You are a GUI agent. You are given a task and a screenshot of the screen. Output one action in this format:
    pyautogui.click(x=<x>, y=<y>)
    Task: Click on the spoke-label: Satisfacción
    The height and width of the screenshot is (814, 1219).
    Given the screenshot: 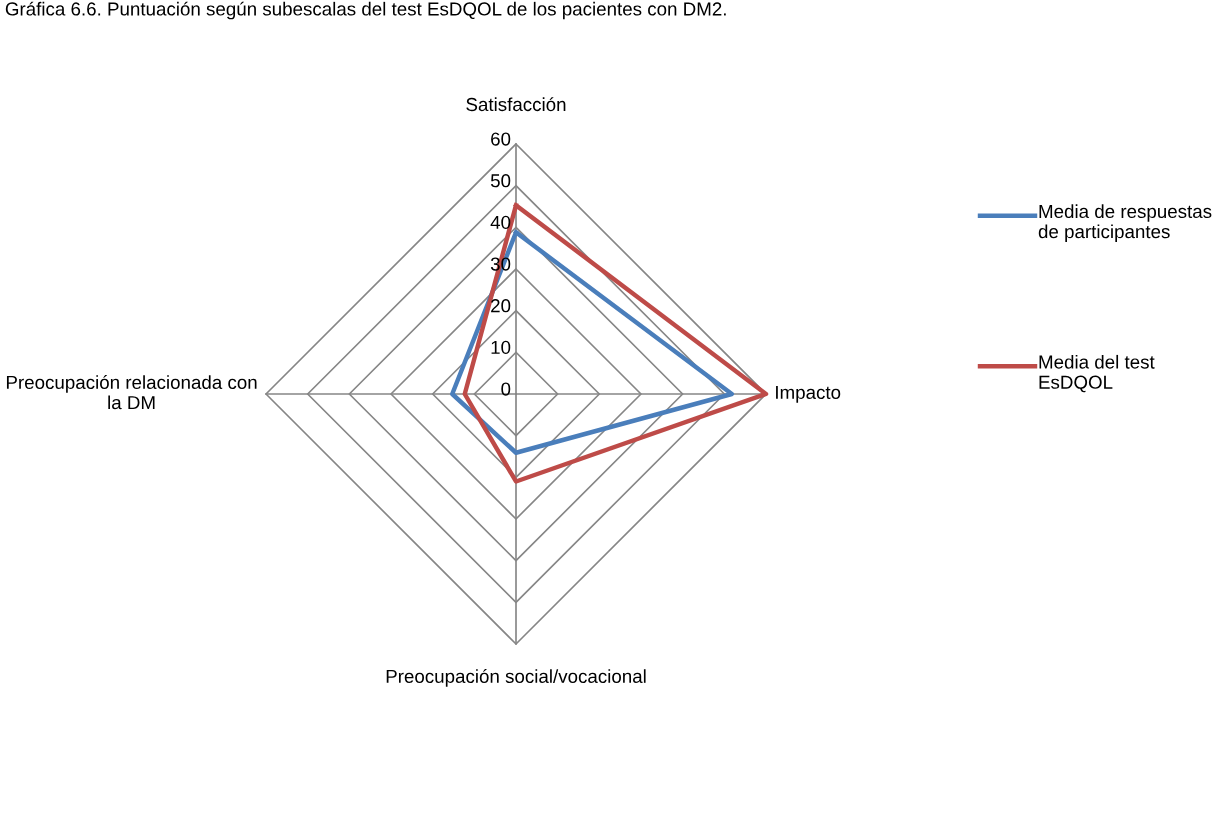 What is the action you would take?
    pyautogui.click(x=516, y=104)
    